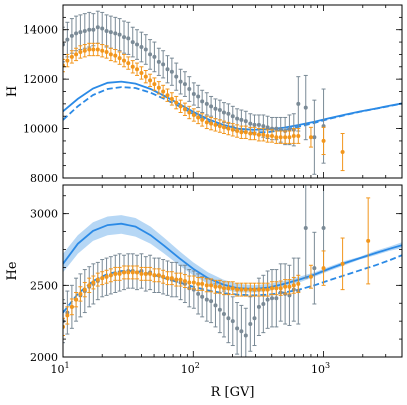 The image size is (407, 405). What do you see at coordinates (66, 365) in the screenshot?
I see `x-tick-exponent: 1` at bounding box center [66, 365].